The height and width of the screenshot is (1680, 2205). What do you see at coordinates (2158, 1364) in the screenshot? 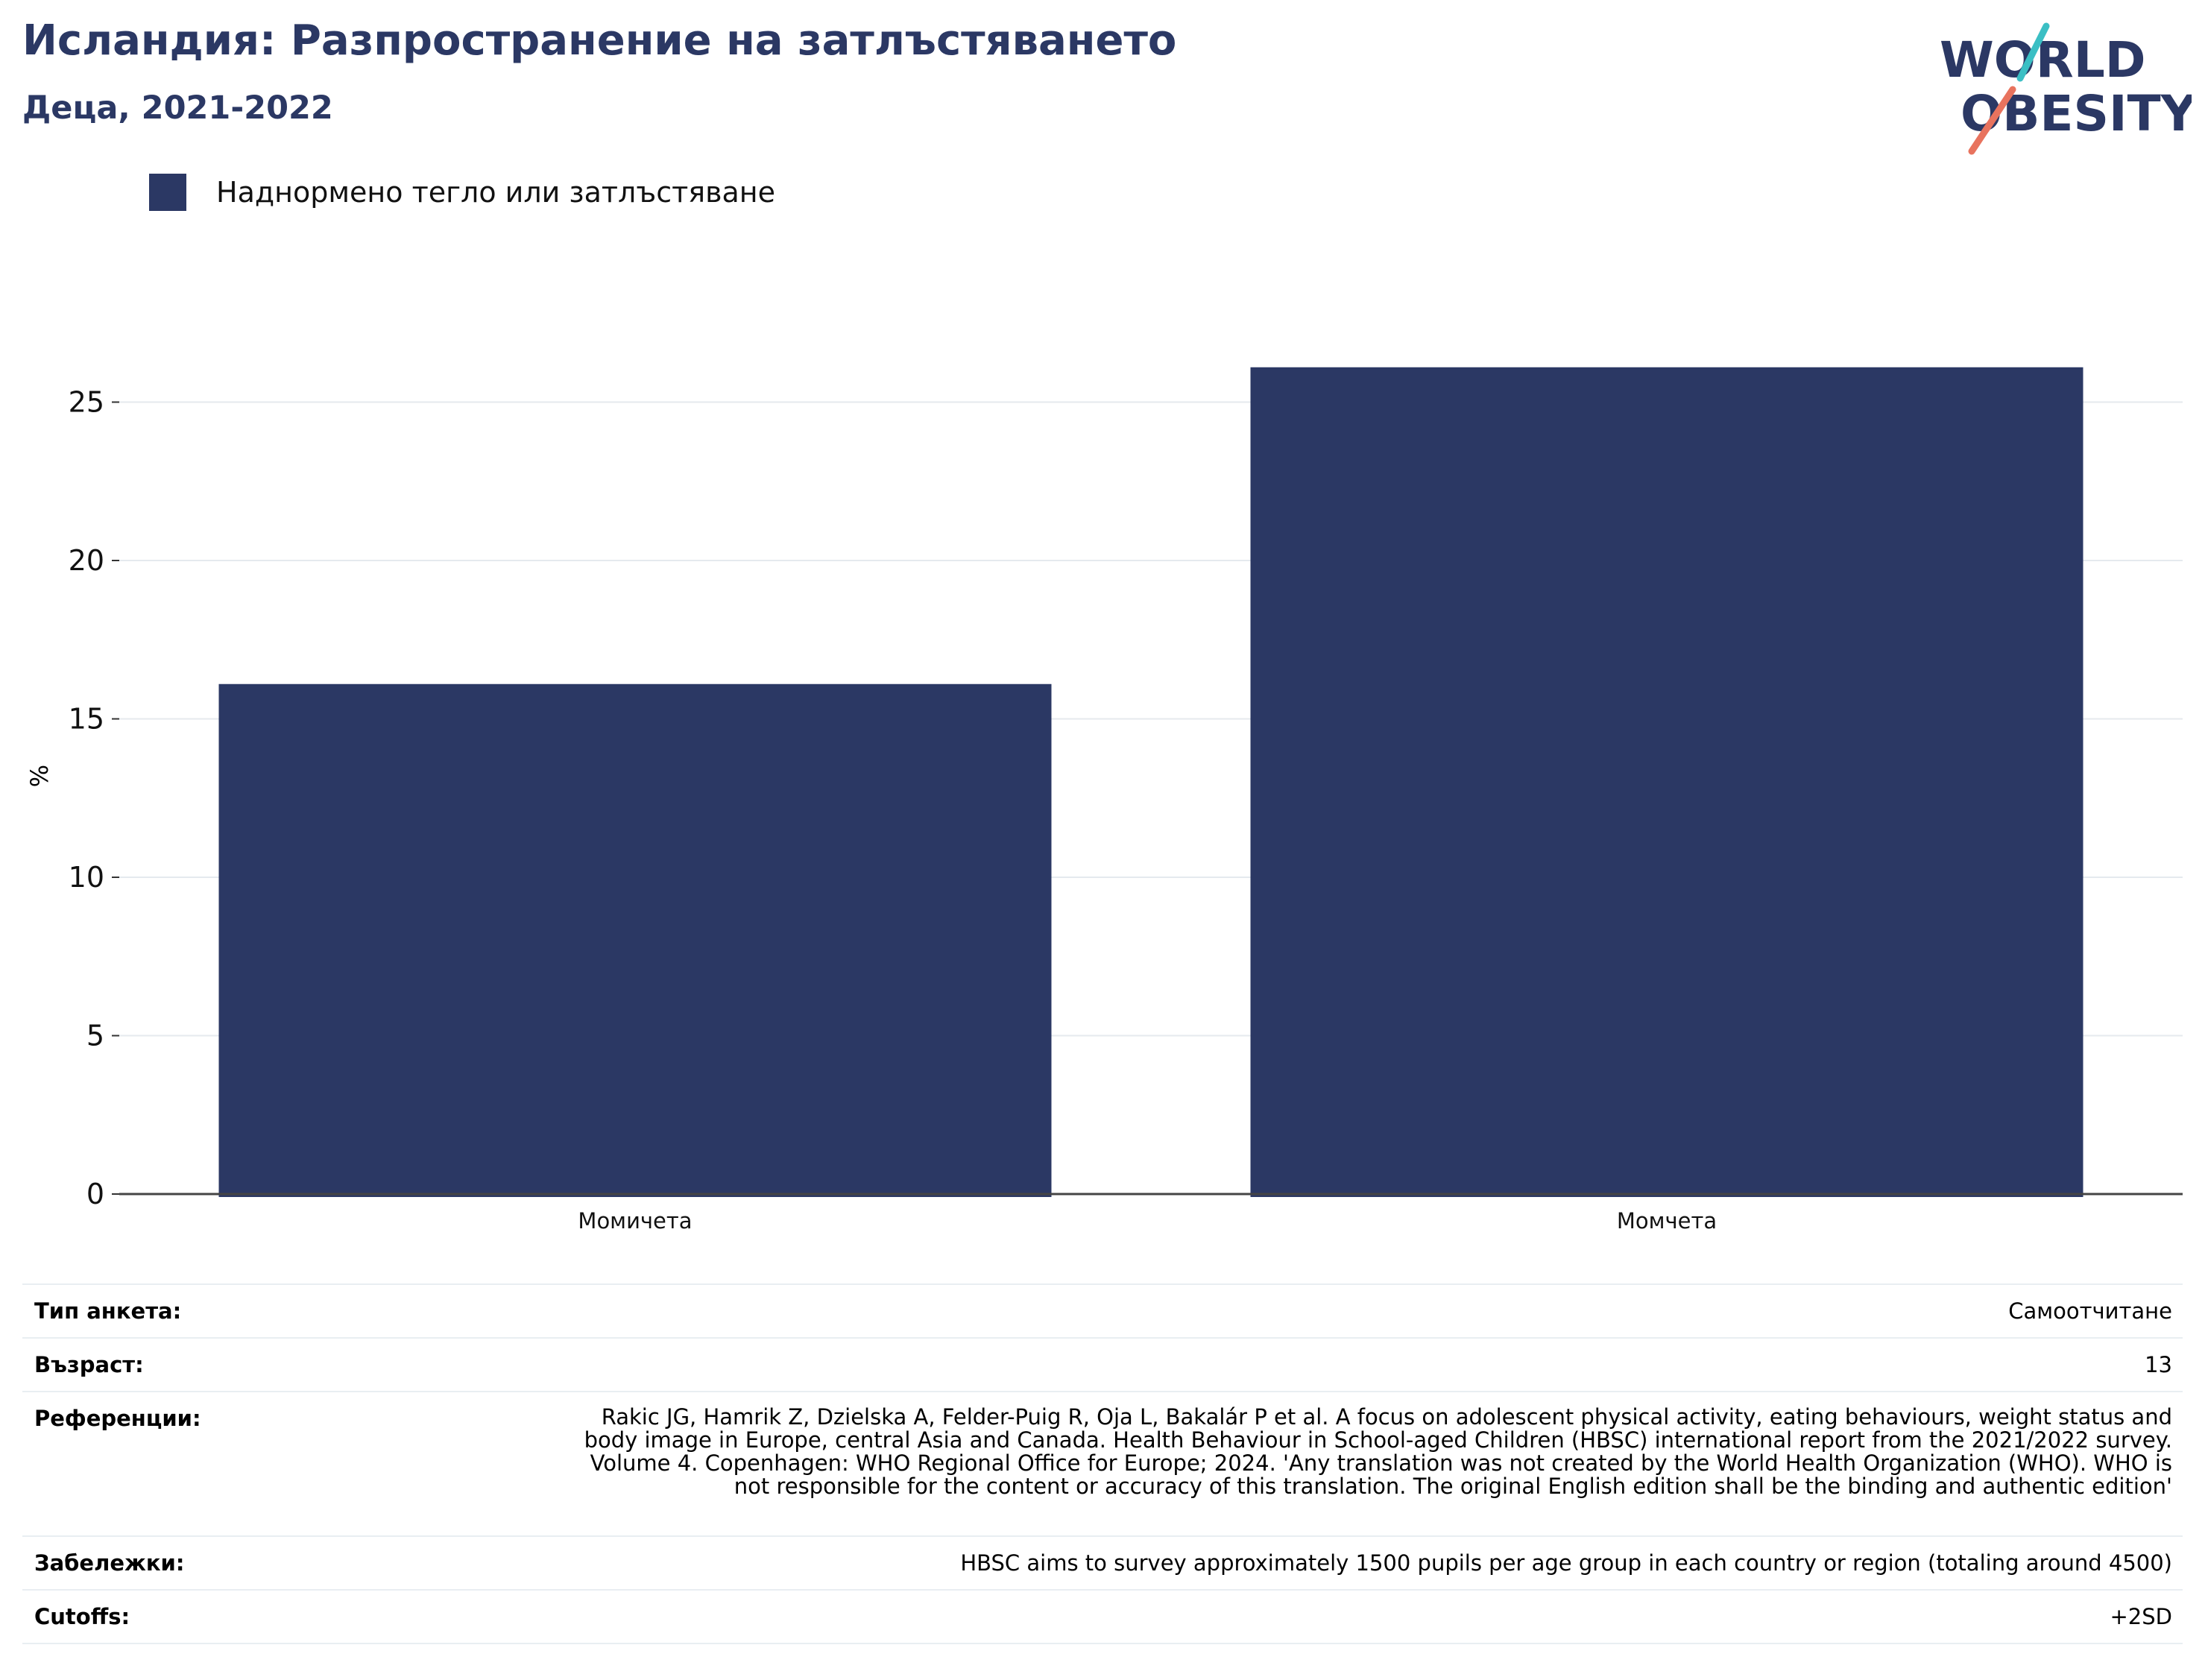
I see `age-value: 13` at bounding box center [2158, 1364].